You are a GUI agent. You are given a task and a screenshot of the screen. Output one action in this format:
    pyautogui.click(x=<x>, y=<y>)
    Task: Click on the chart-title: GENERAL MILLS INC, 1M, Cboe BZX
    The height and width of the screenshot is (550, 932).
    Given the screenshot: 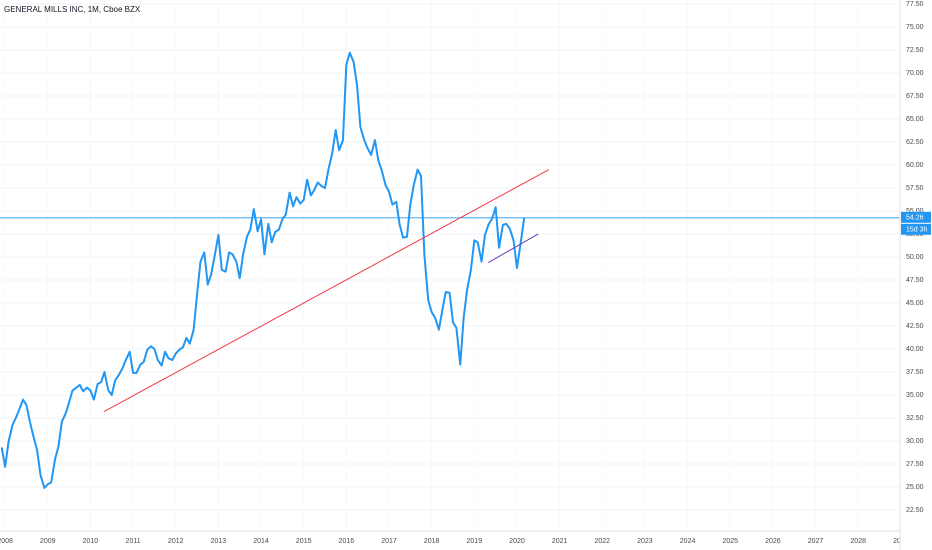 What is the action you would take?
    pyautogui.click(x=72, y=9)
    